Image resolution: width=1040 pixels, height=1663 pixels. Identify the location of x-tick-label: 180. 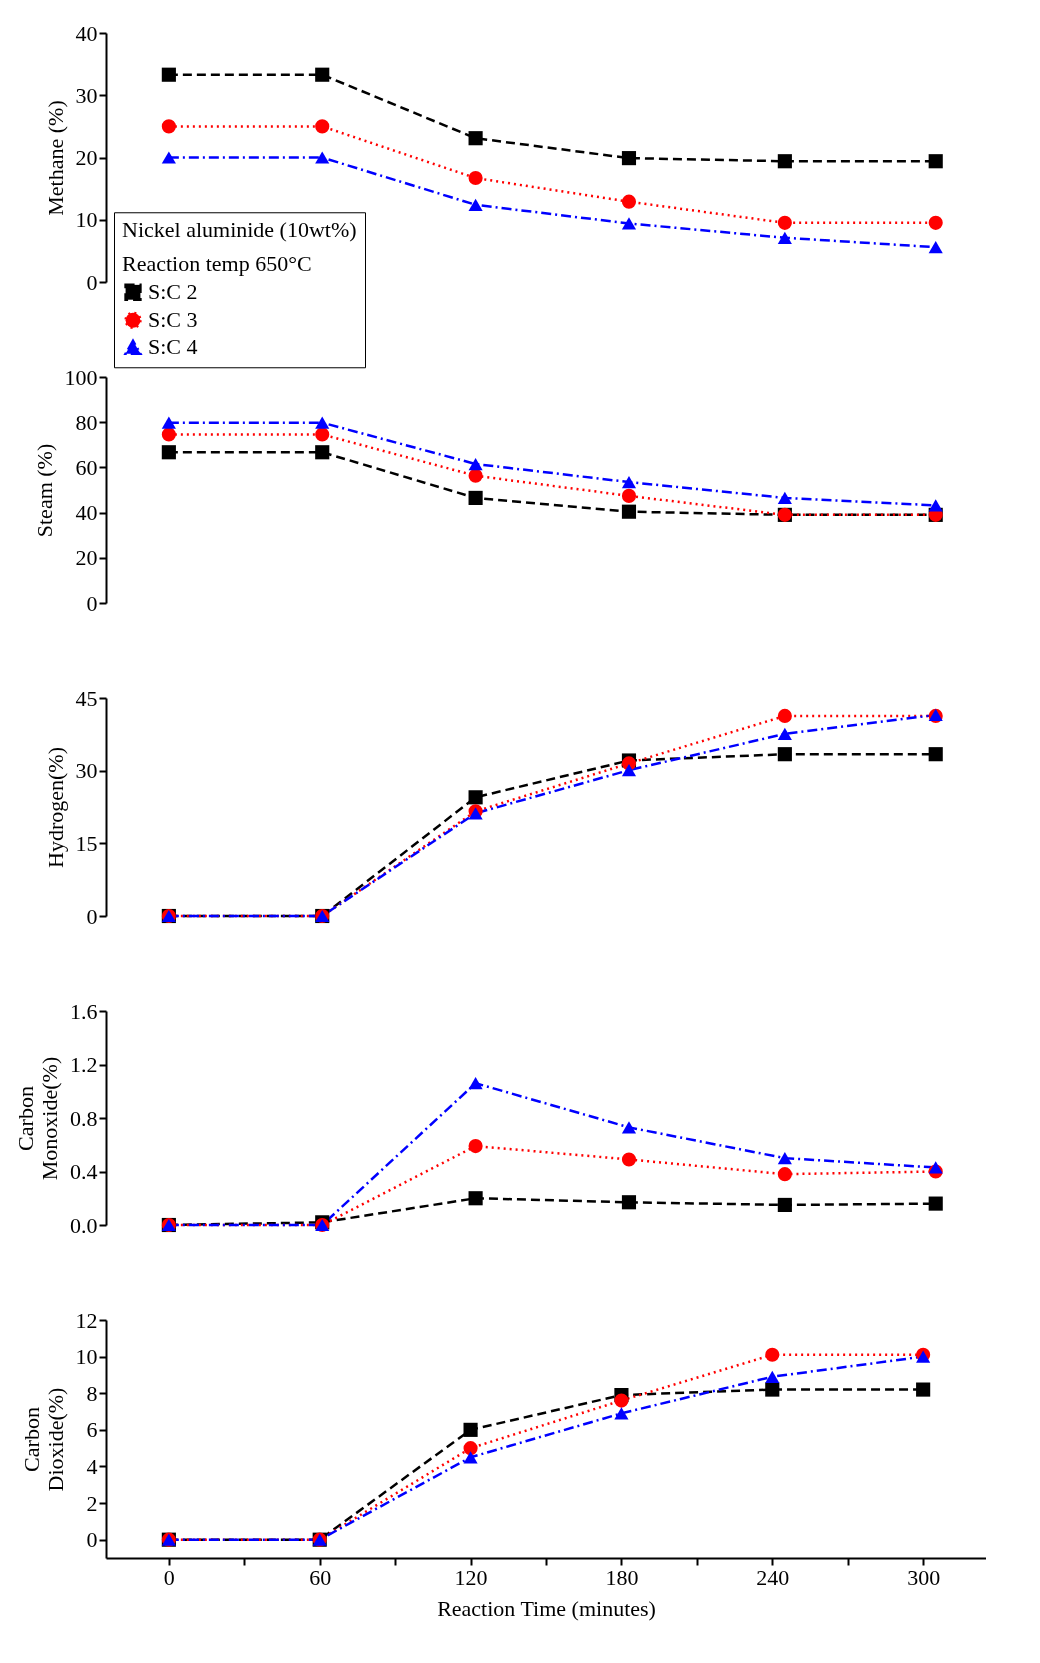
(622, 1577).